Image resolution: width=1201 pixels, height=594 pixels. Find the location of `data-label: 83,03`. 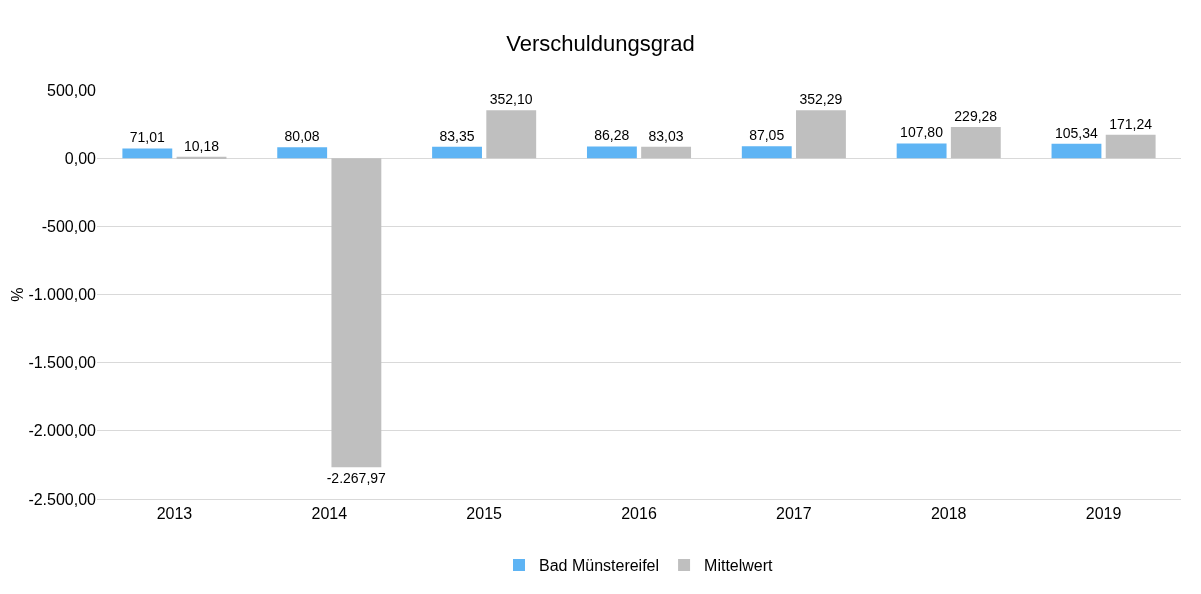

data-label: 83,03 is located at coordinates (666, 135).